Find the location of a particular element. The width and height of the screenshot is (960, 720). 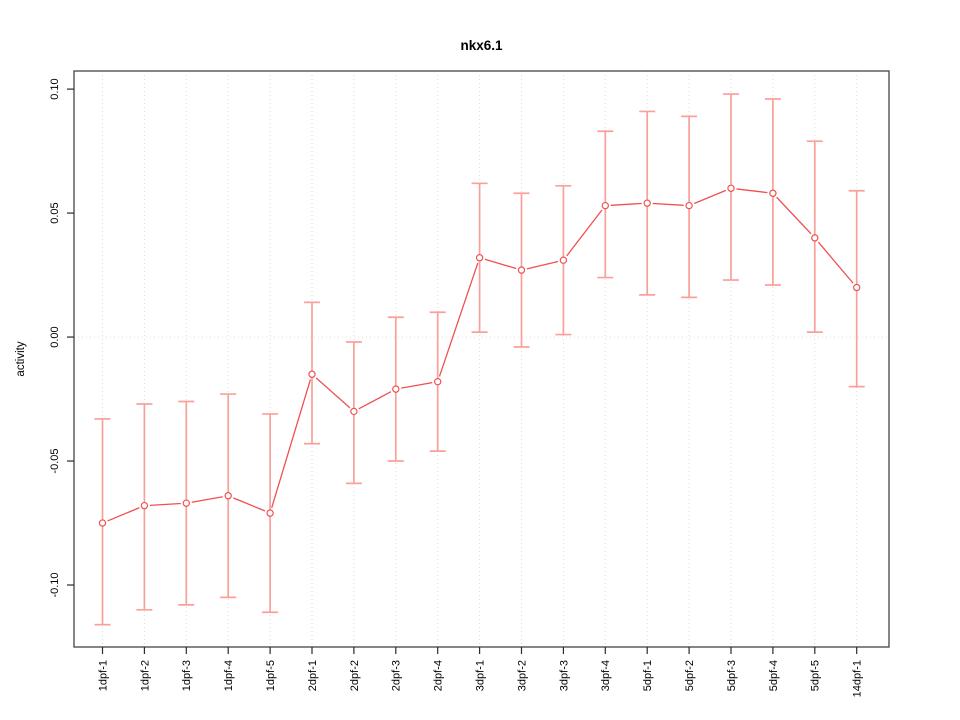

x-tick-label: 3dpf-2 is located at coordinates (522, 675).